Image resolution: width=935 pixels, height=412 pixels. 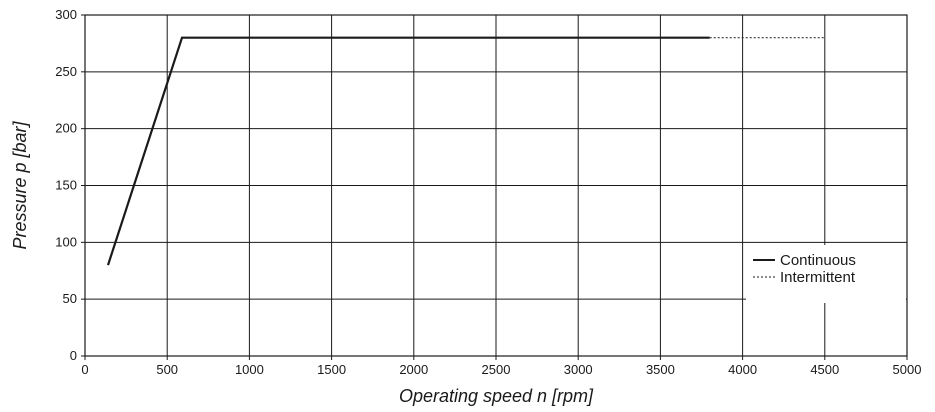 I want to click on x-tick-label: 500, so click(x=167, y=369).